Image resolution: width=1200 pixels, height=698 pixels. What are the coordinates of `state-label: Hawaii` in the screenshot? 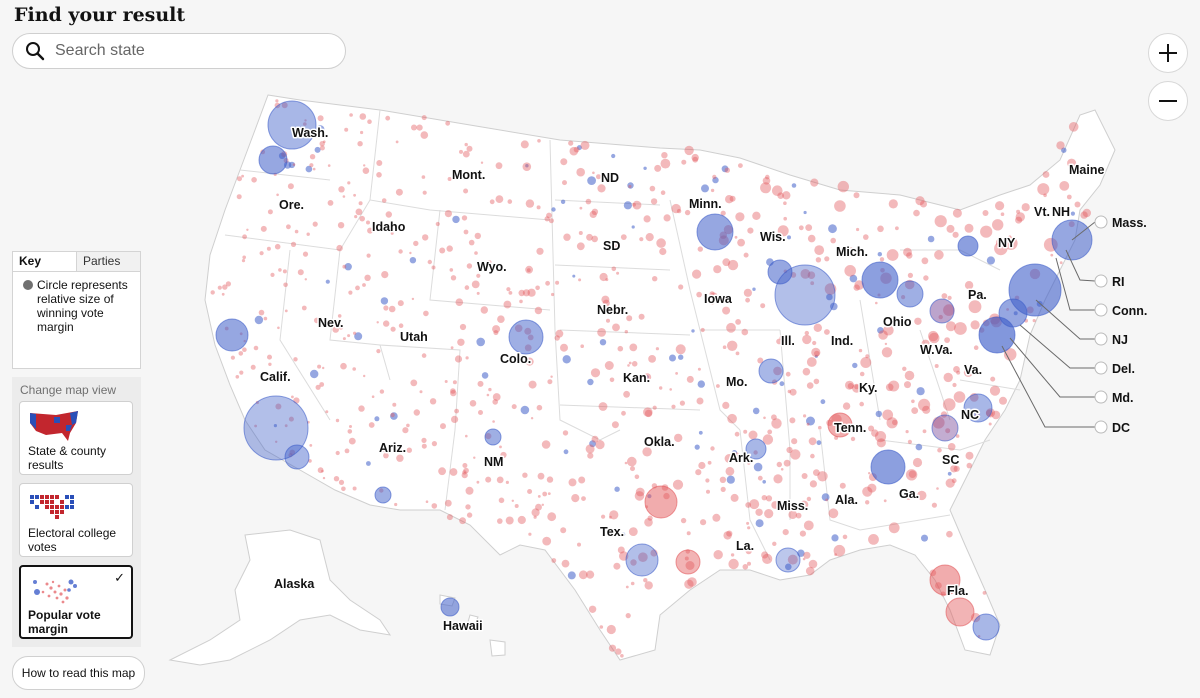 It's located at (463, 626).